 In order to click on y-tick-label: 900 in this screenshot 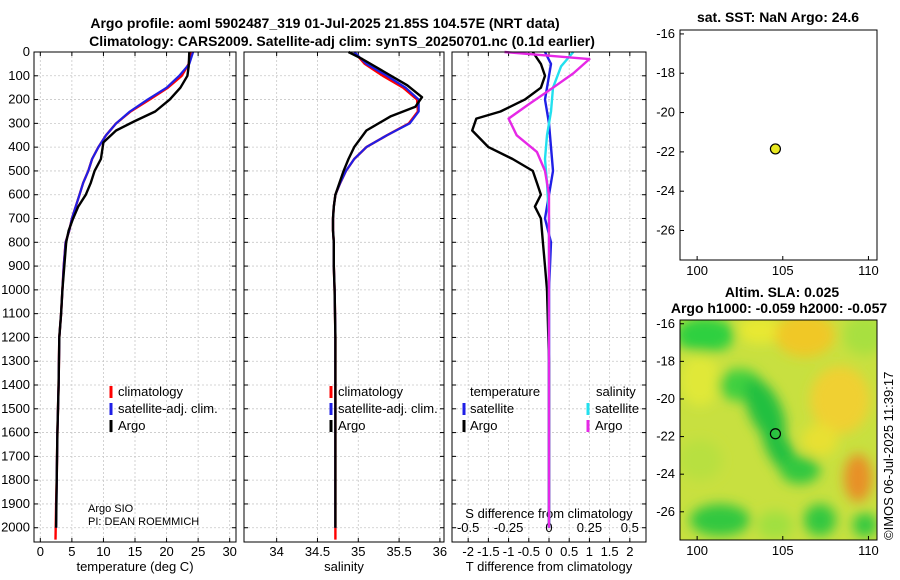, I will do `click(19, 265)`.